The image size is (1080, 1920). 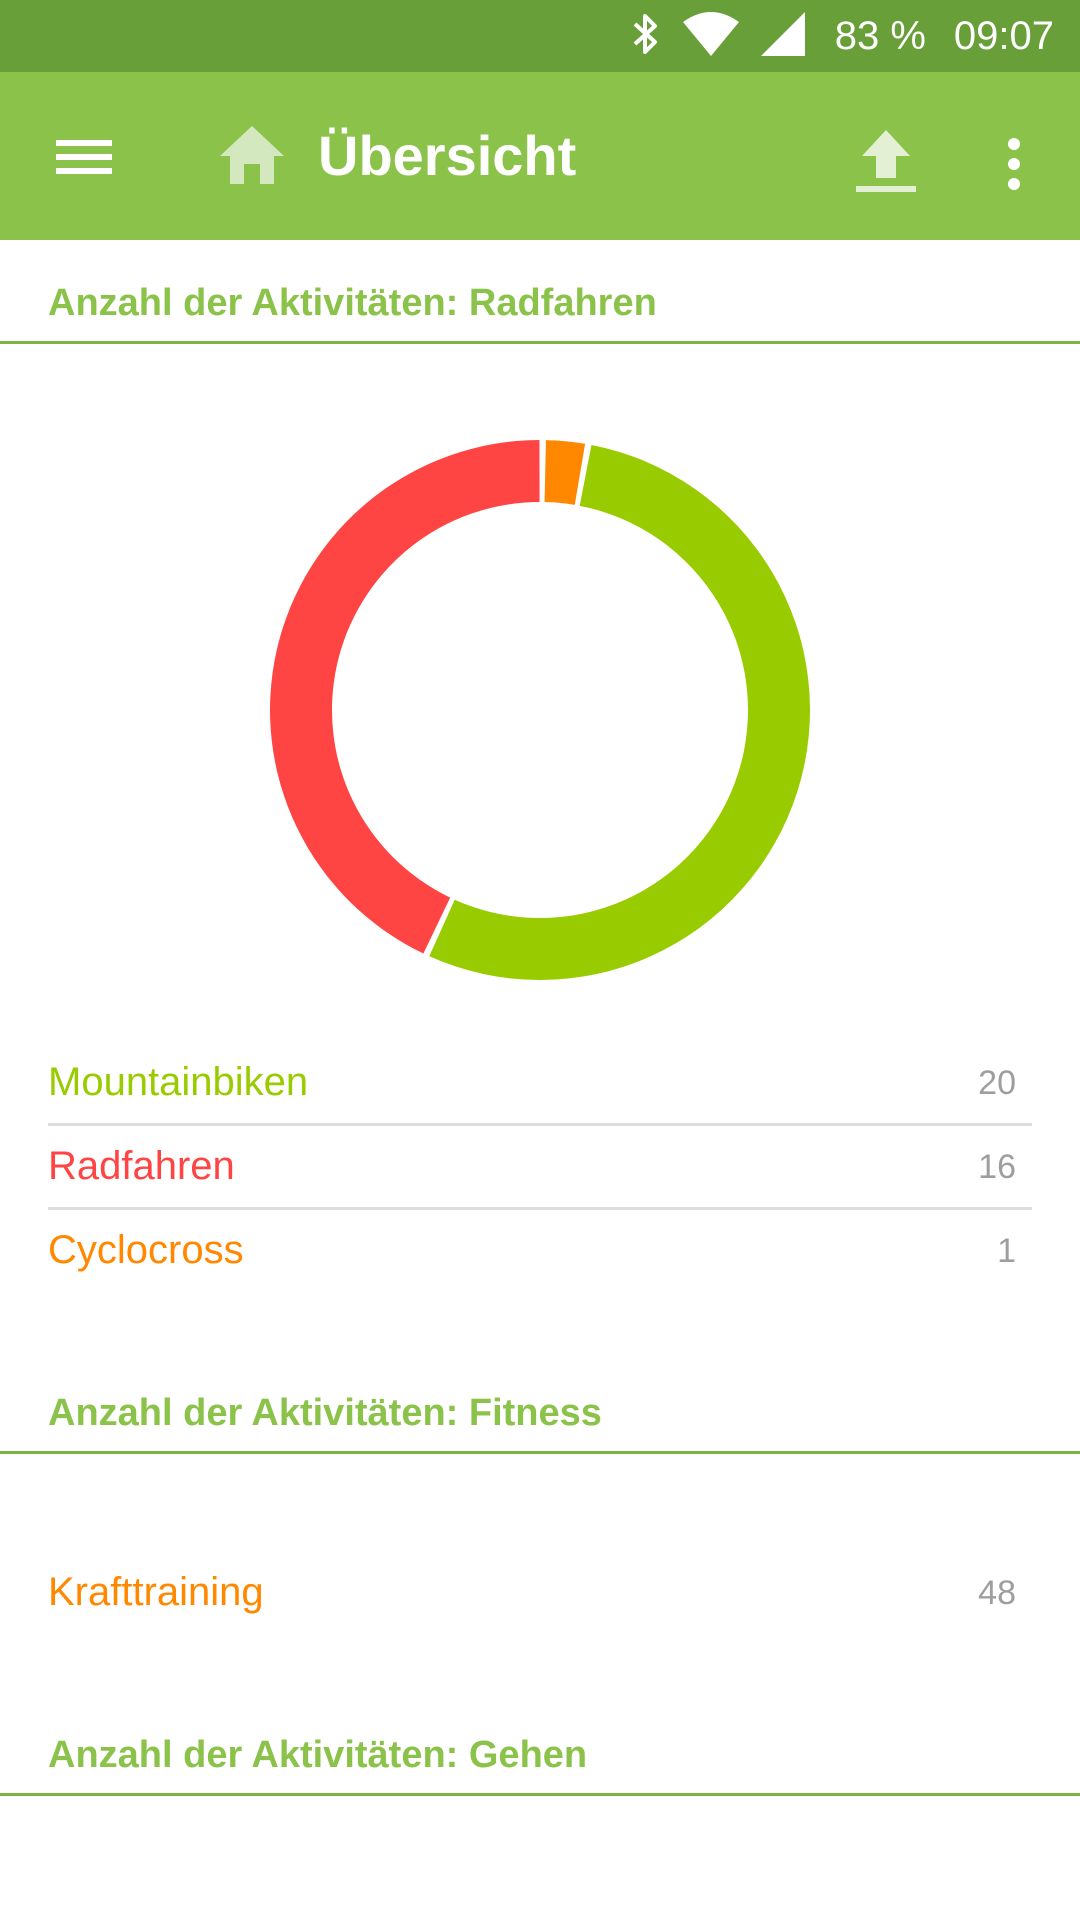 I want to click on list-item-value: 16, so click(x=997, y=1167).